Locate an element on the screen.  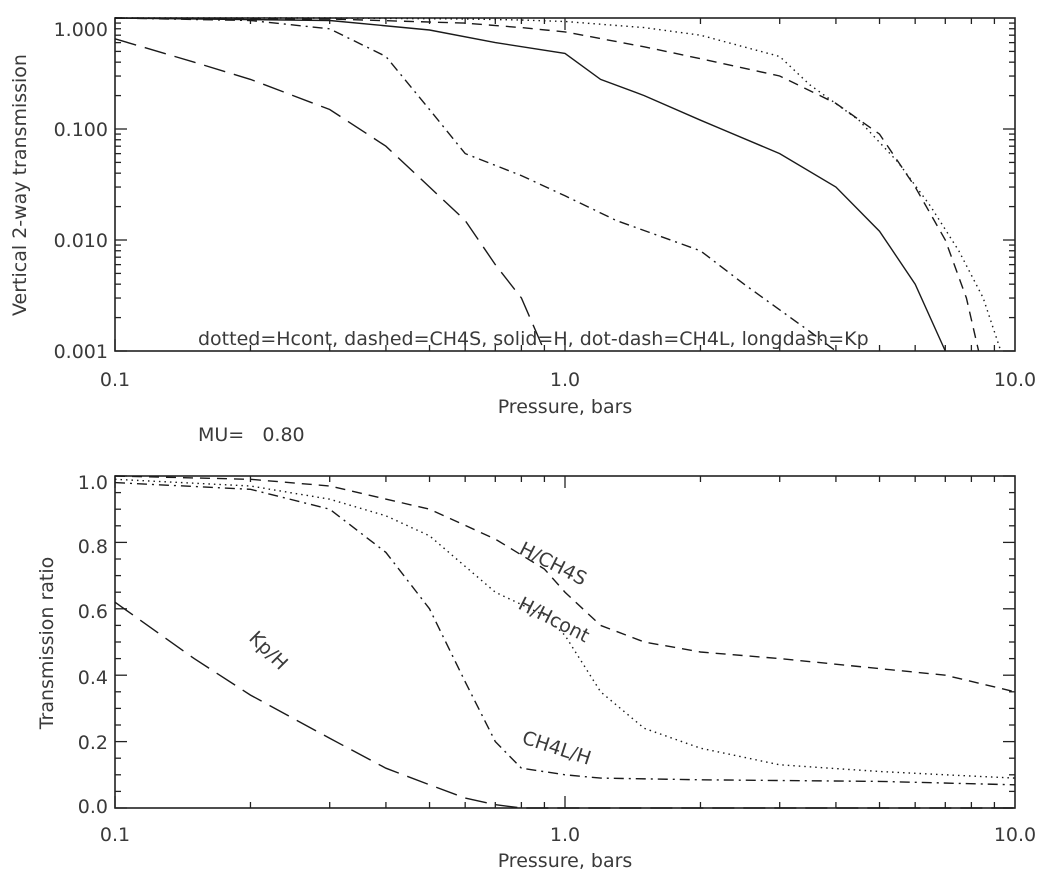
bottom-ytick-label: 0.8 is located at coordinates (93, 547).